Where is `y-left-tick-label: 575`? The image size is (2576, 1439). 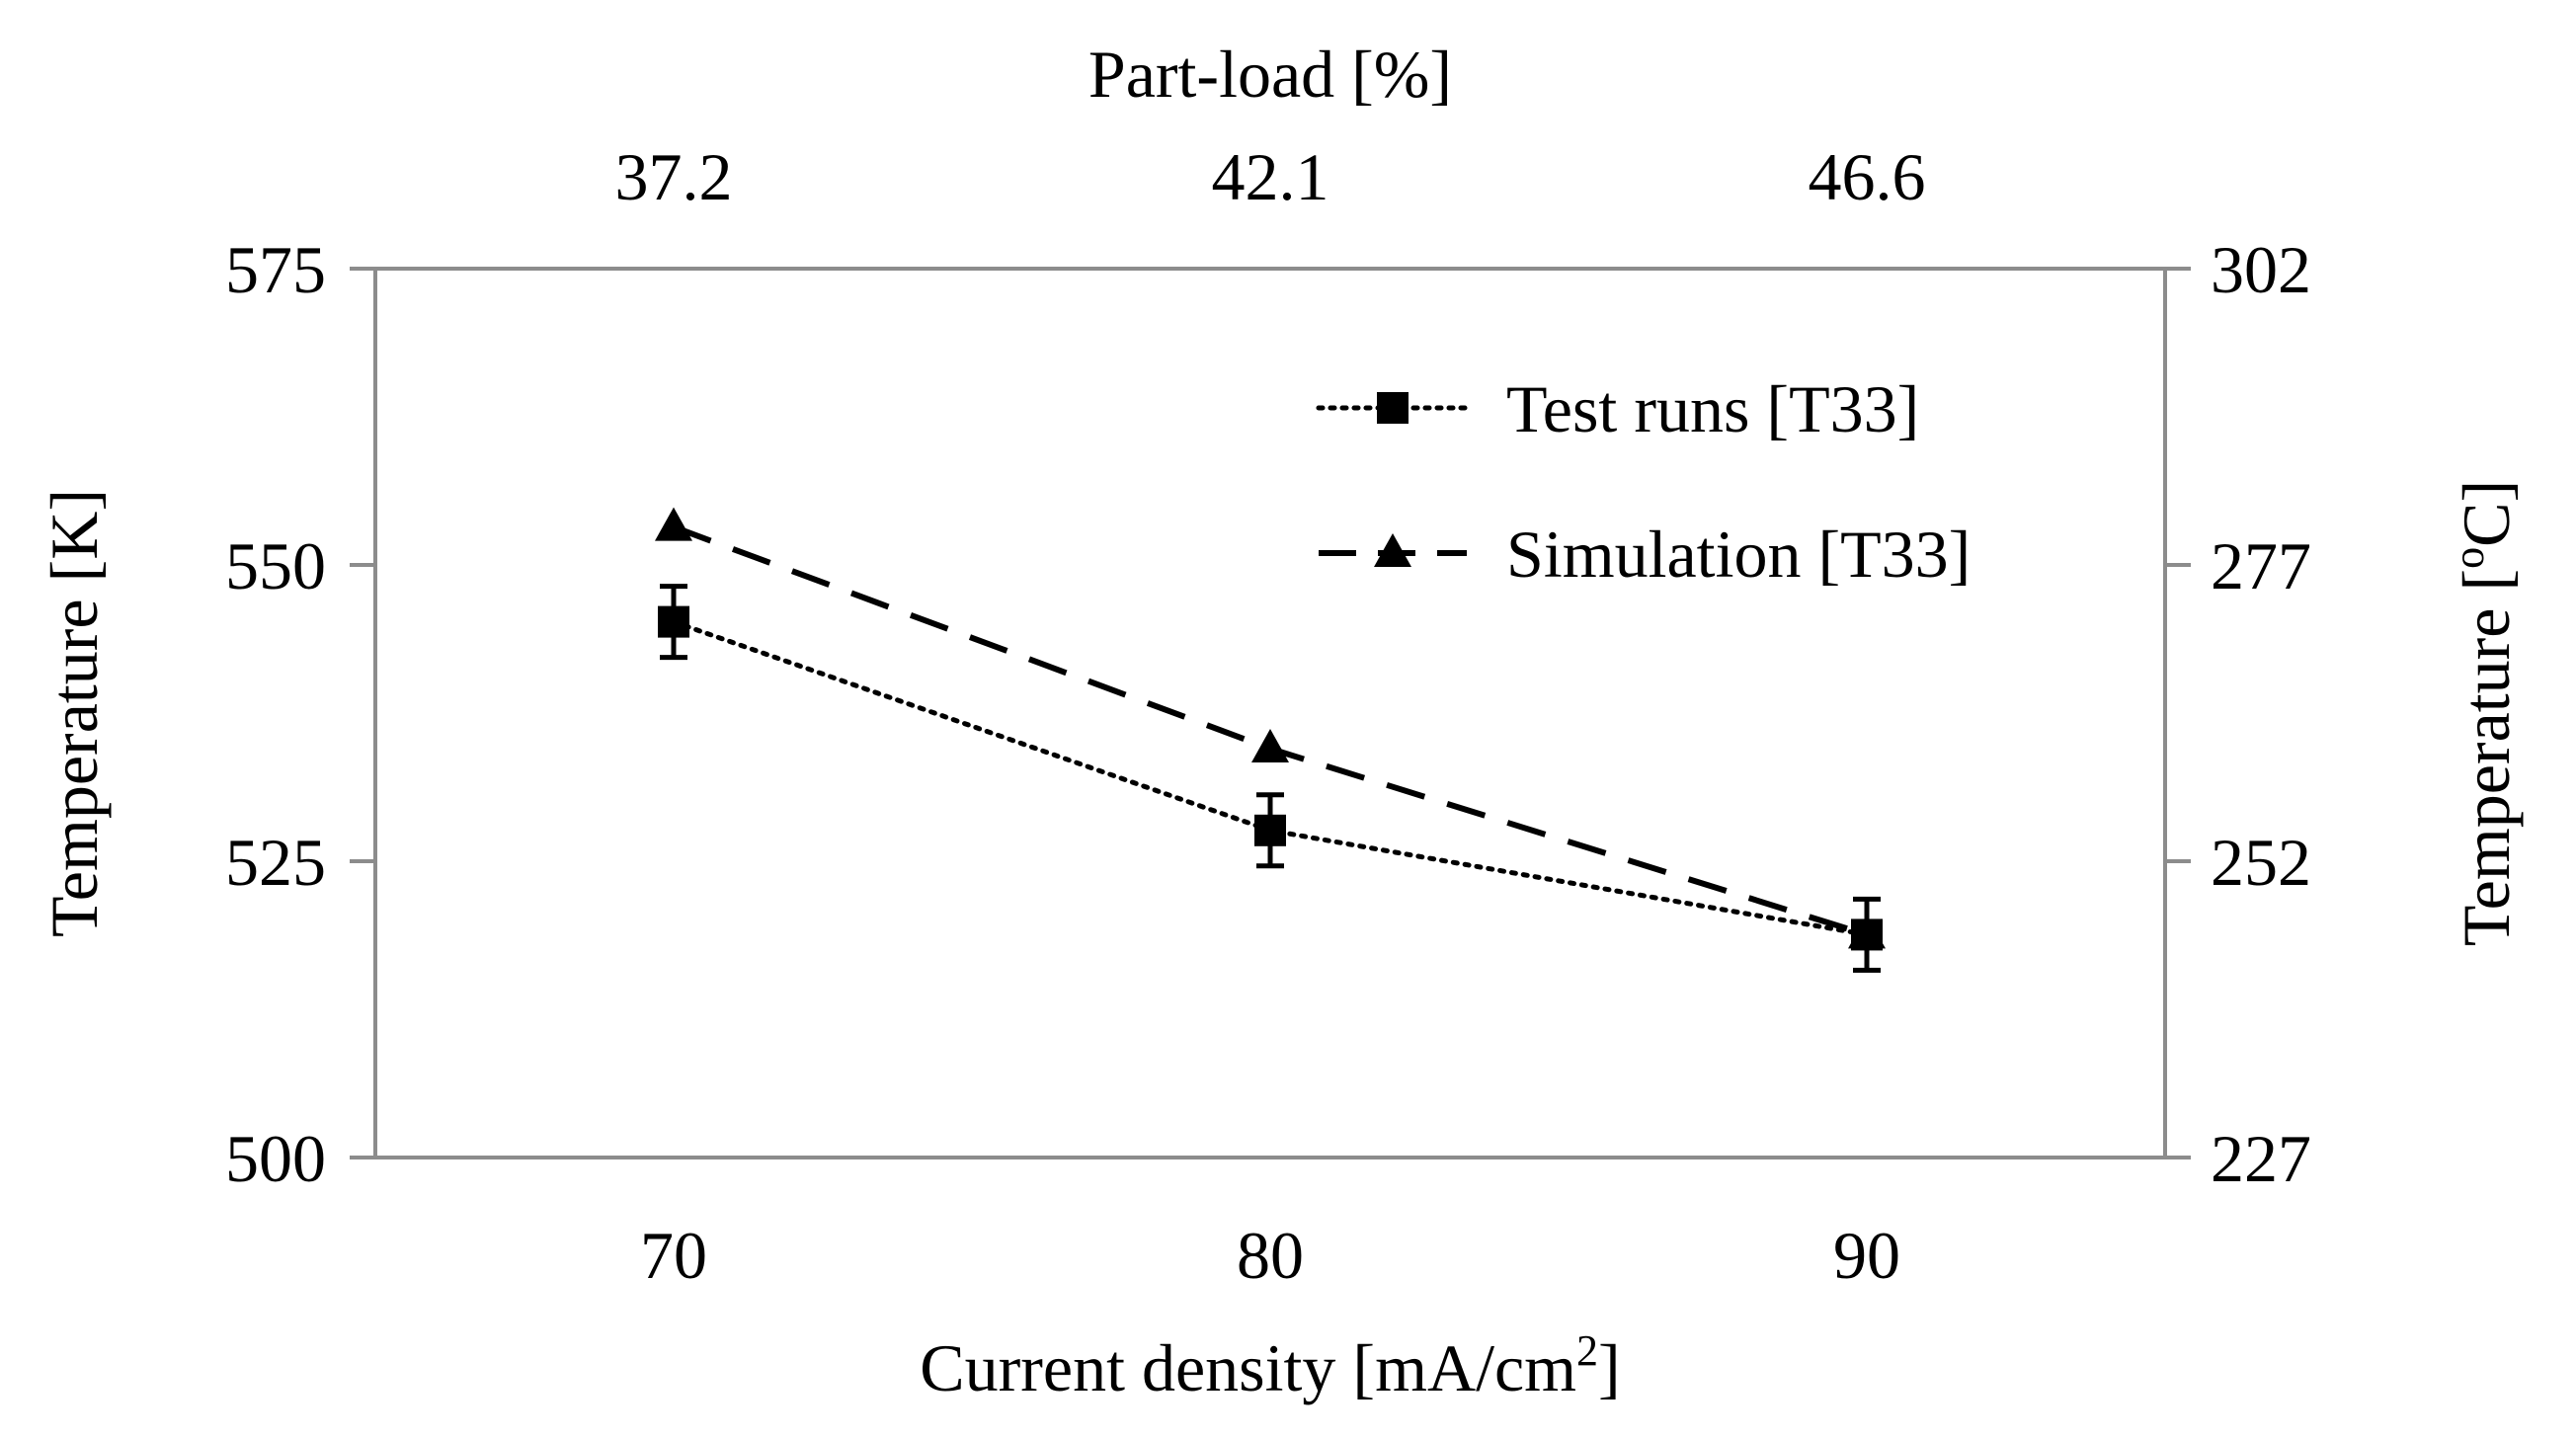
y-left-tick-label: 575 is located at coordinates (275, 269).